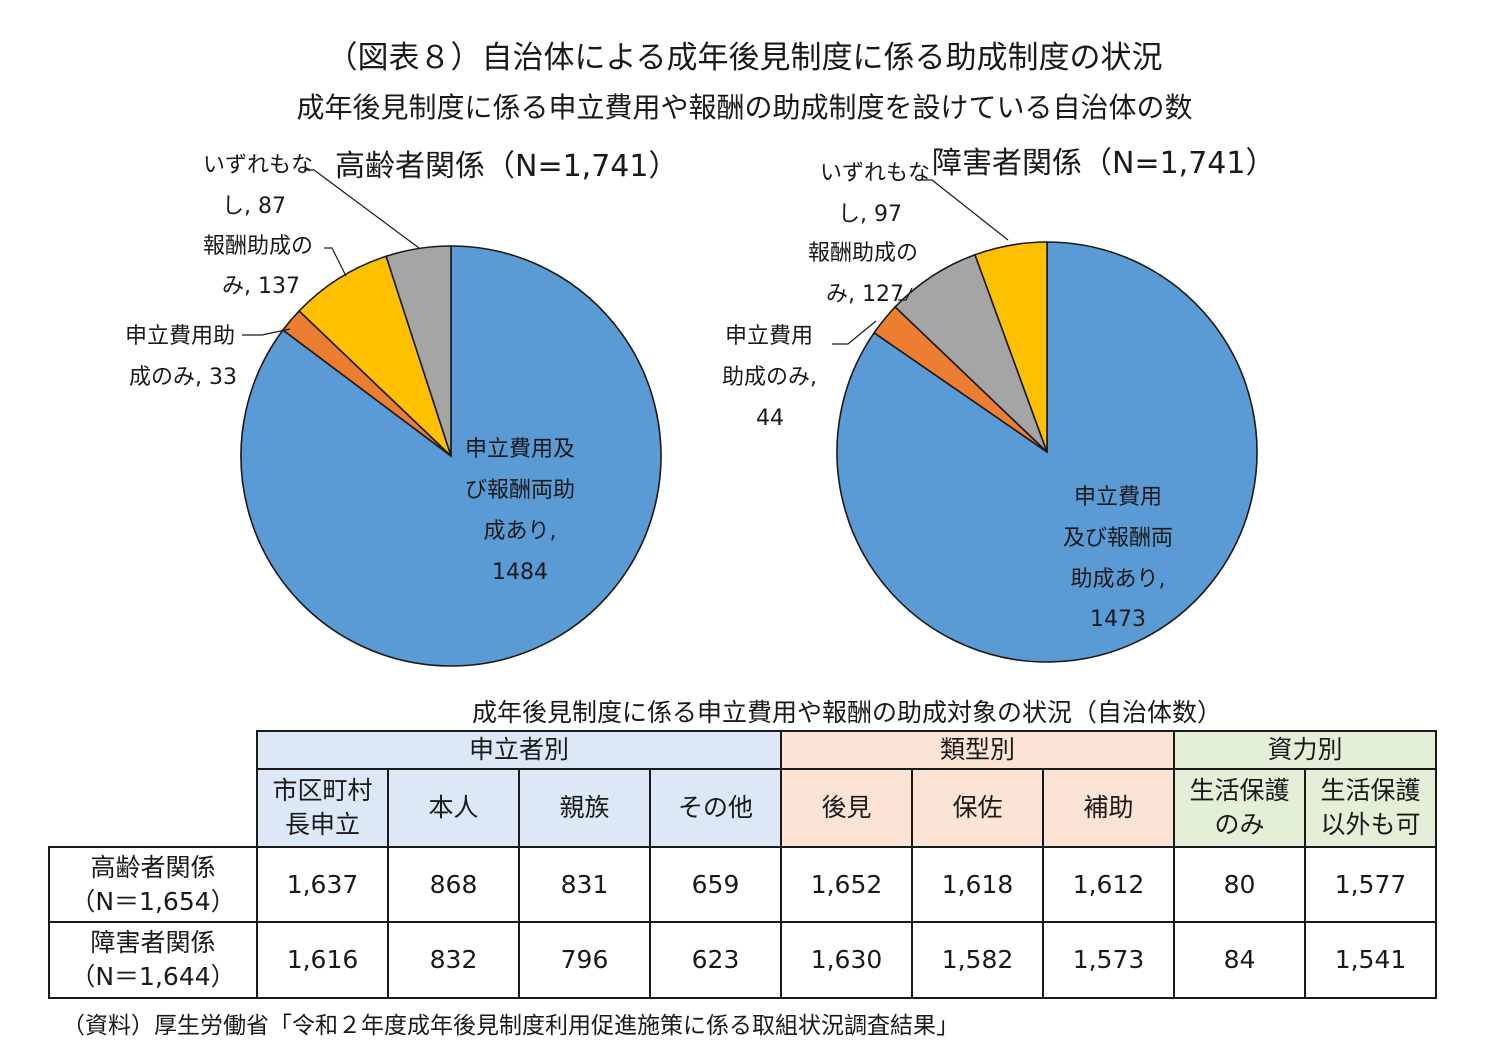  What do you see at coordinates (519, 750) in the screenshot?
I see `group-header: 申立者別` at bounding box center [519, 750].